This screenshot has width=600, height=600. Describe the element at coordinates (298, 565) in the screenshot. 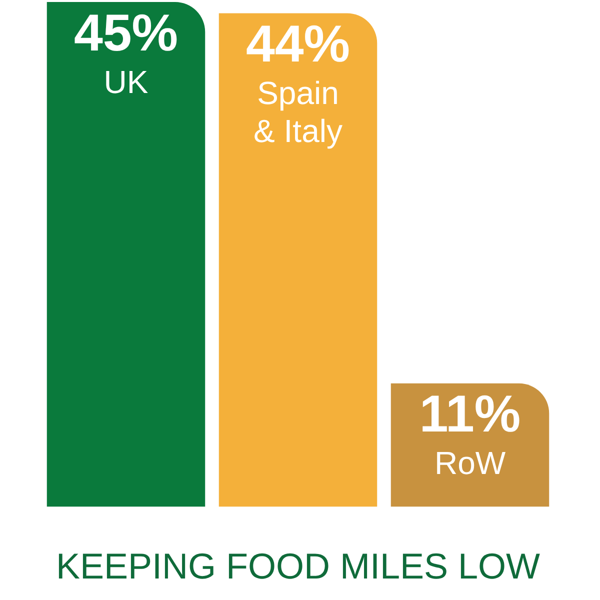

I see `text: KEEPING FOOD MILES LOW` at that location.